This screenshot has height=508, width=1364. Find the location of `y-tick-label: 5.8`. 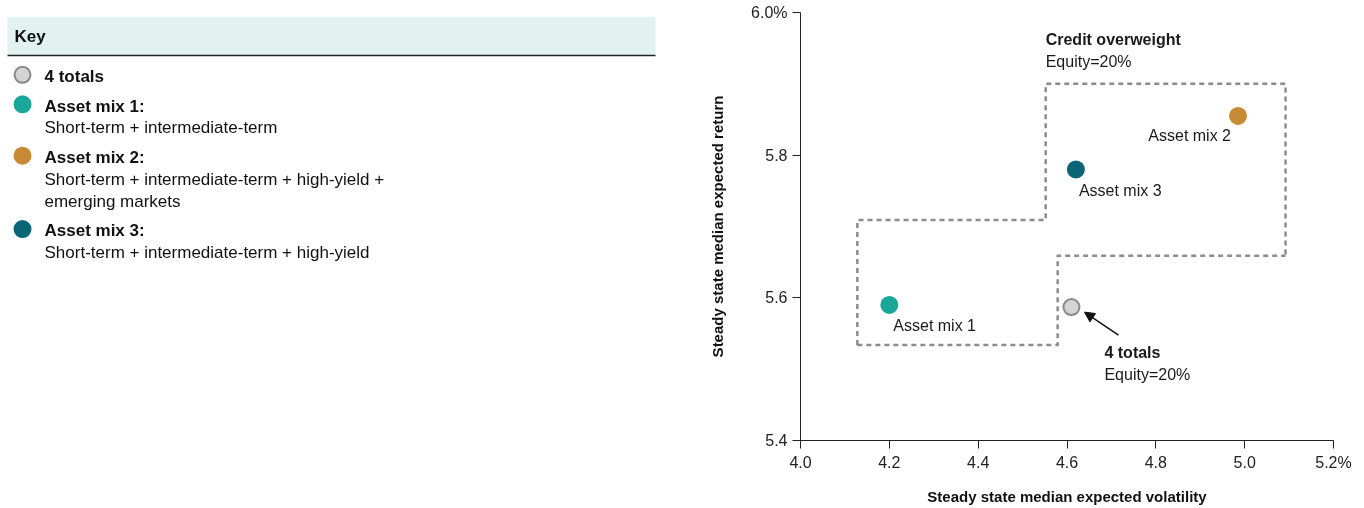

y-tick-label: 5.8 is located at coordinates (776, 155).